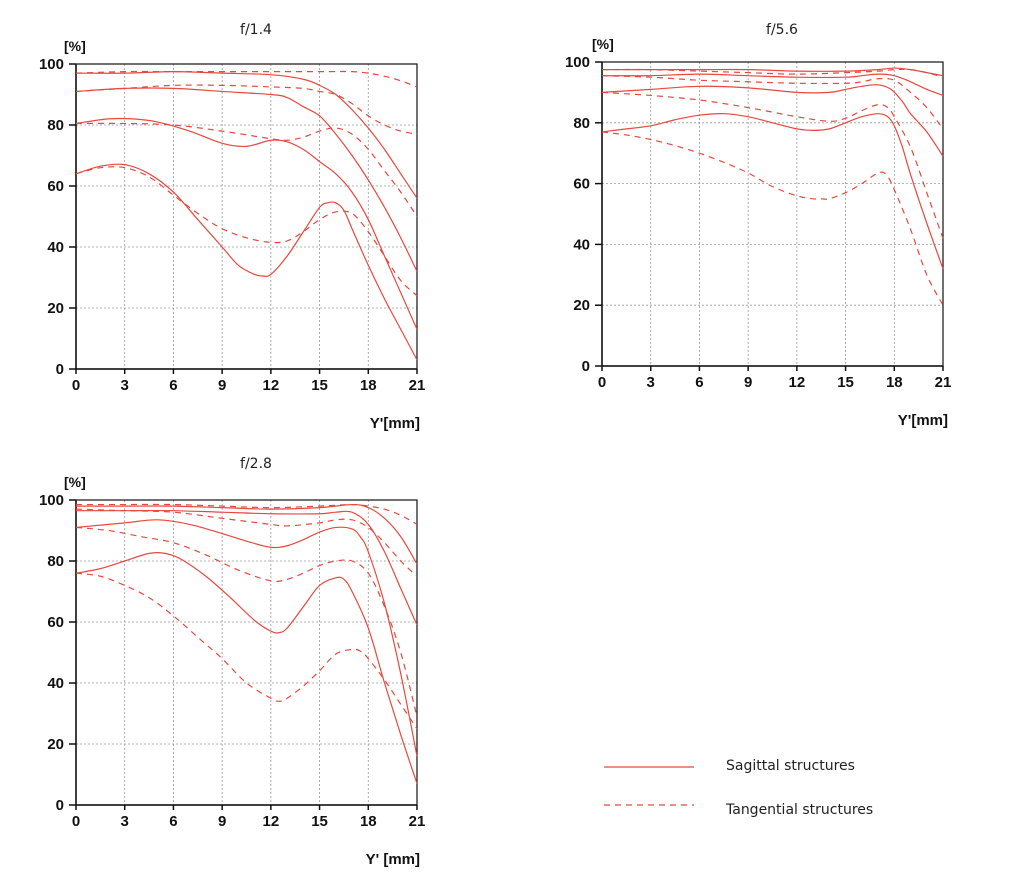  I want to click on chart-title: f/5.6, so click(782, 30).